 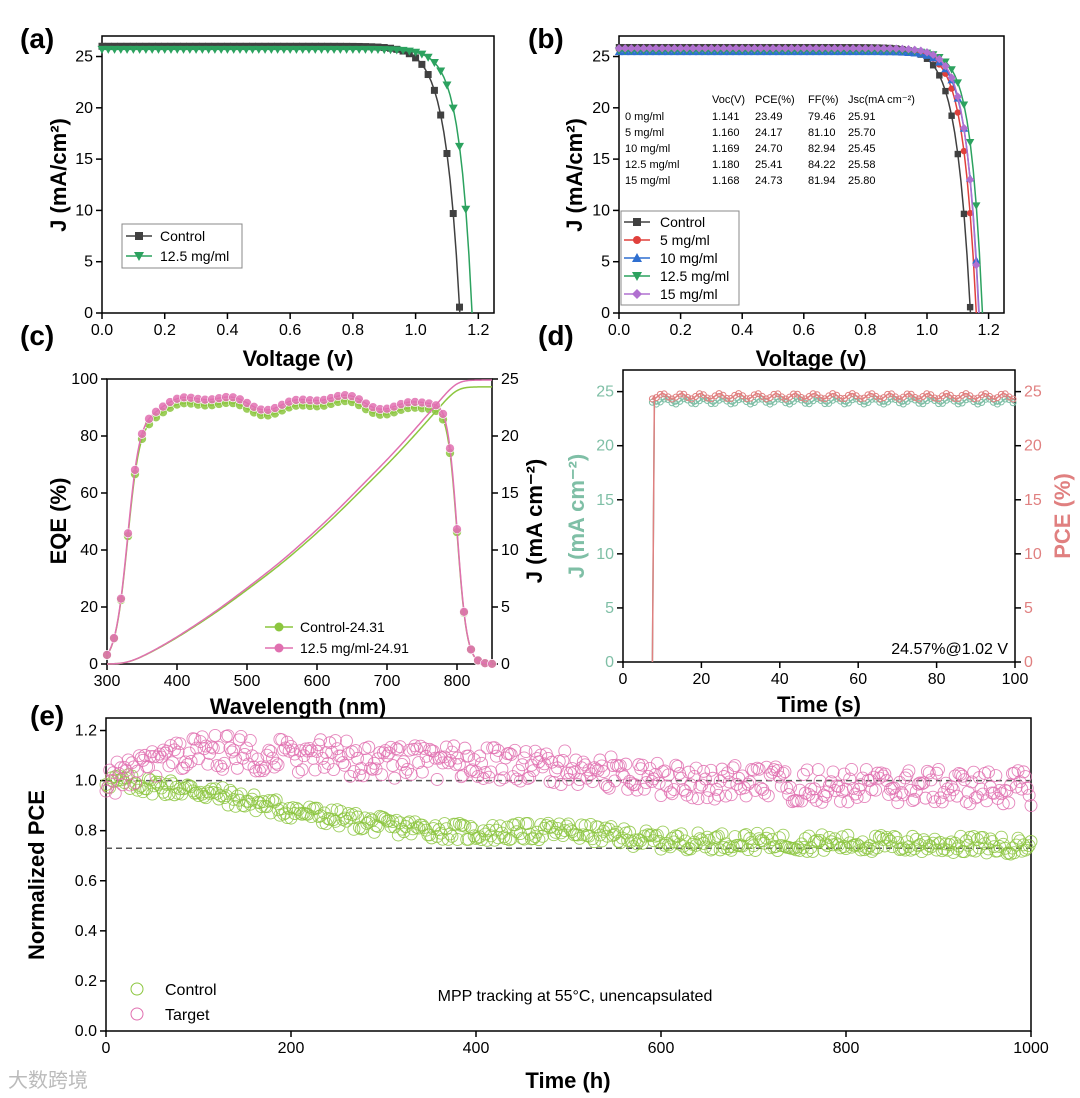 What do you see at coordinates (605, 262) in the screenshot?
I see `y-tick-label: 5` at bounding box center [605, 262].